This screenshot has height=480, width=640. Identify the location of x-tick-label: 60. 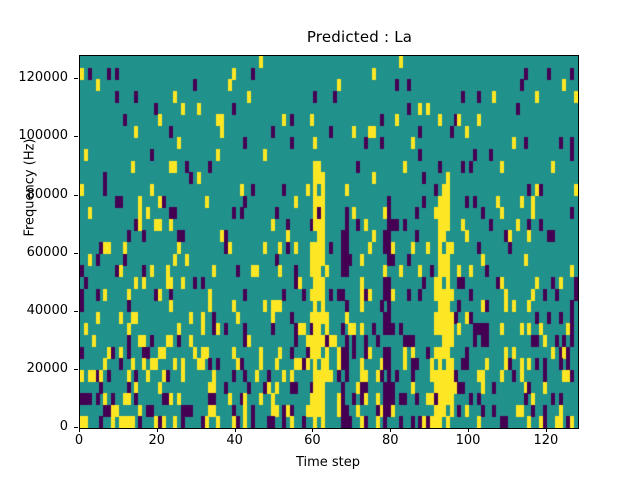
(312, 440).